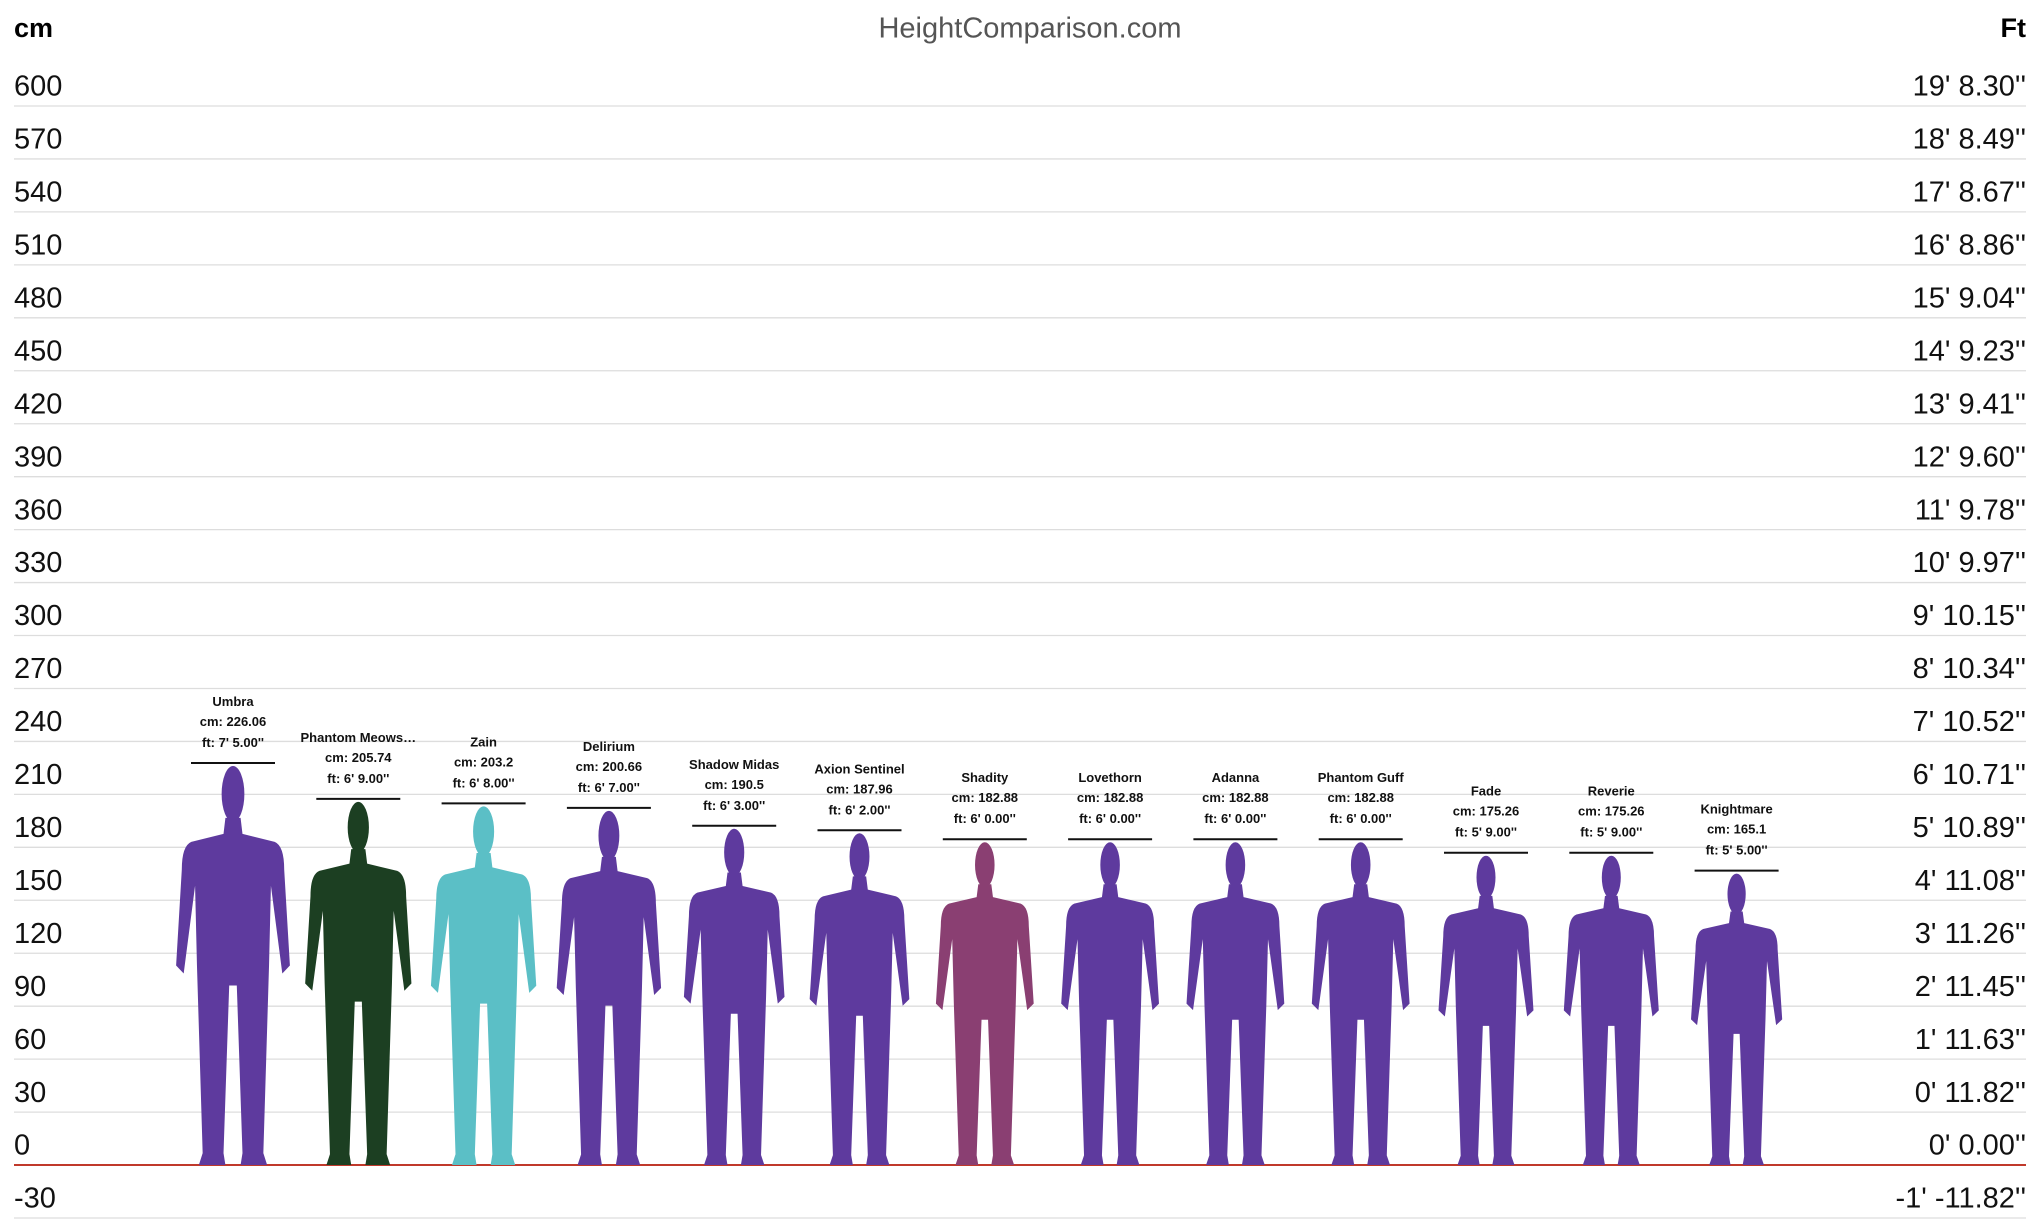  Describe the element at coordinates (358, 778) in the screenshot. I see `figure-ft: ft: 6' 9.00''` at that location.